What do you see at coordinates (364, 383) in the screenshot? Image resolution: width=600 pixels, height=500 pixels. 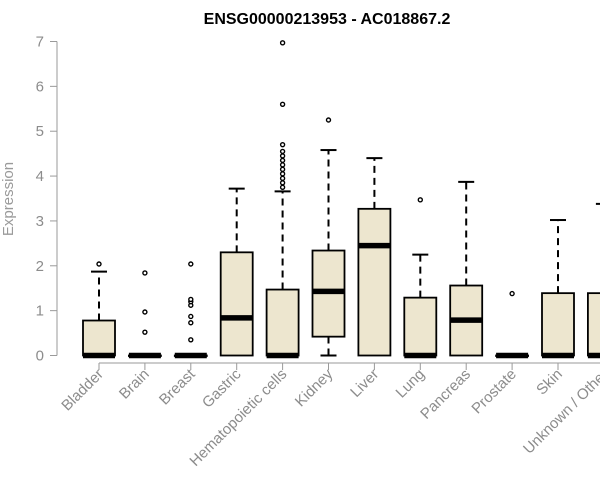 I see `x-tick-label-6: Liver` at bounding box center [364, 383].